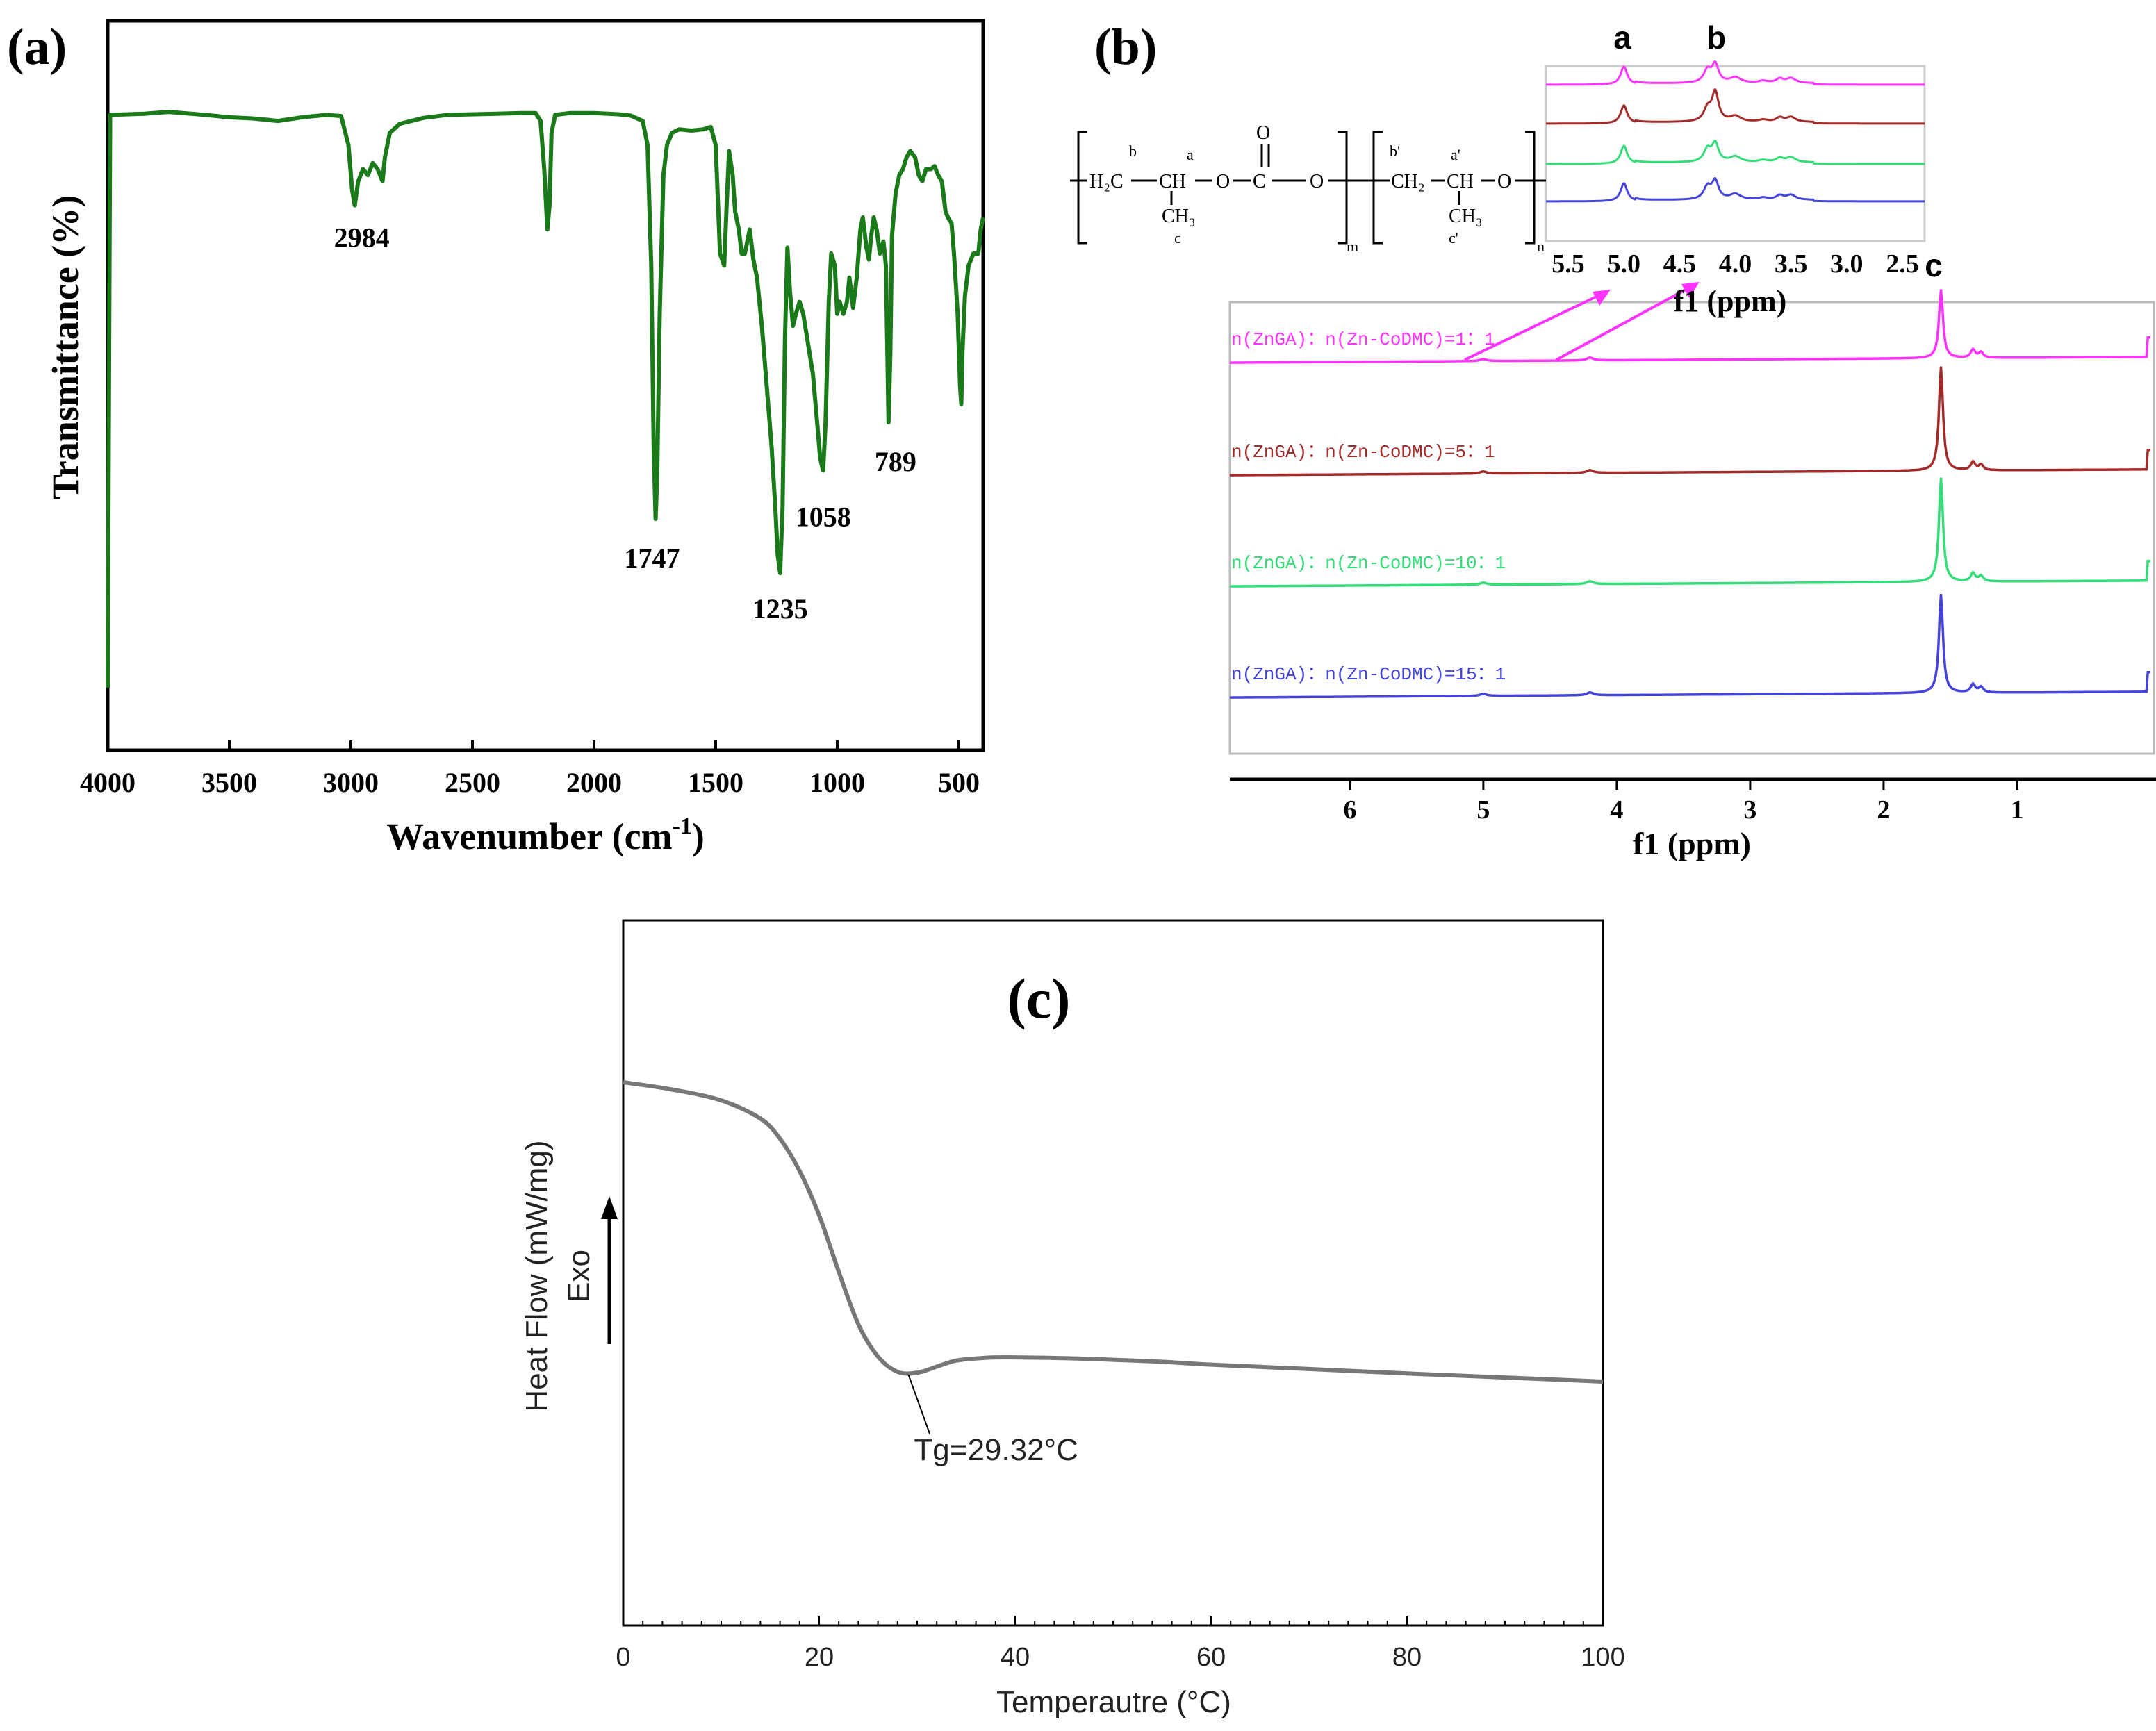 The height and width of the screenshot is (1731, 2156). Describe the element at coordinates (1172, 181) in the screenshot. I see `structure-ch: CH` at that location.